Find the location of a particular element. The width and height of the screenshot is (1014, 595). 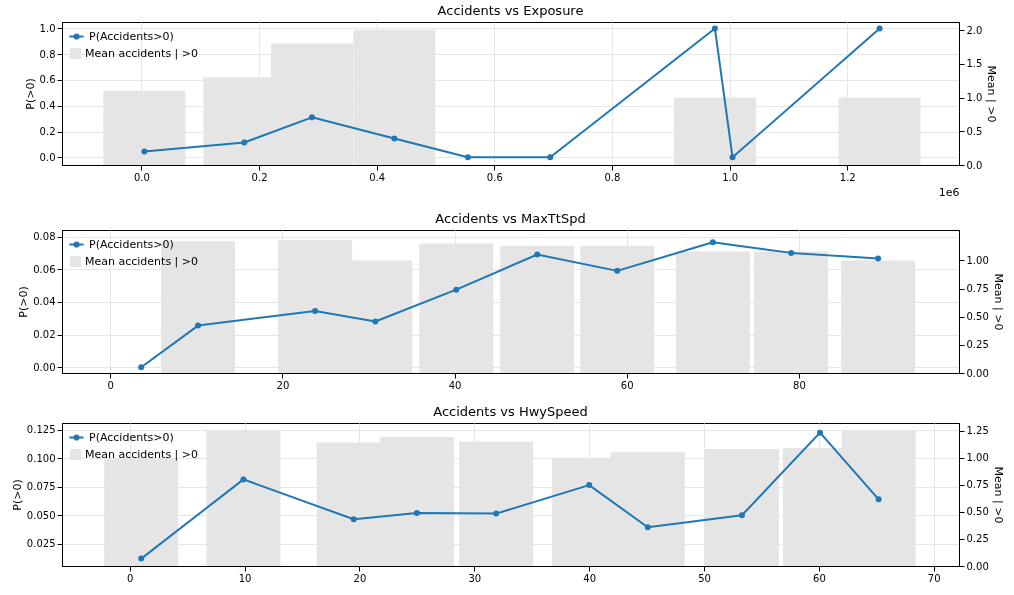

y2-tick-label: 0.0 is located at coordinates (974, 165).